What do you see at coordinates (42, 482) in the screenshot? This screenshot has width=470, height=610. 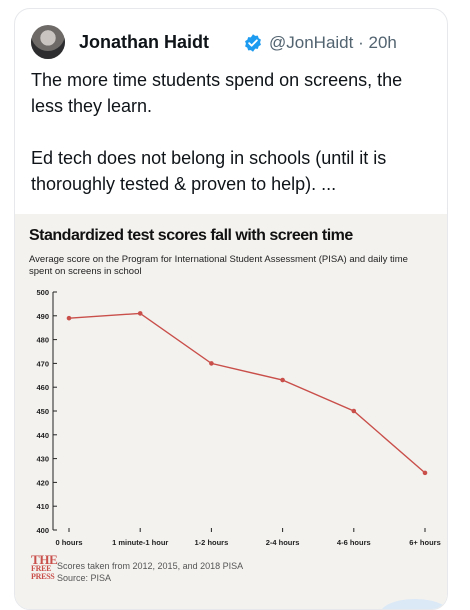 I see `y-tick-label: 420` at bounding box center [42, 482].